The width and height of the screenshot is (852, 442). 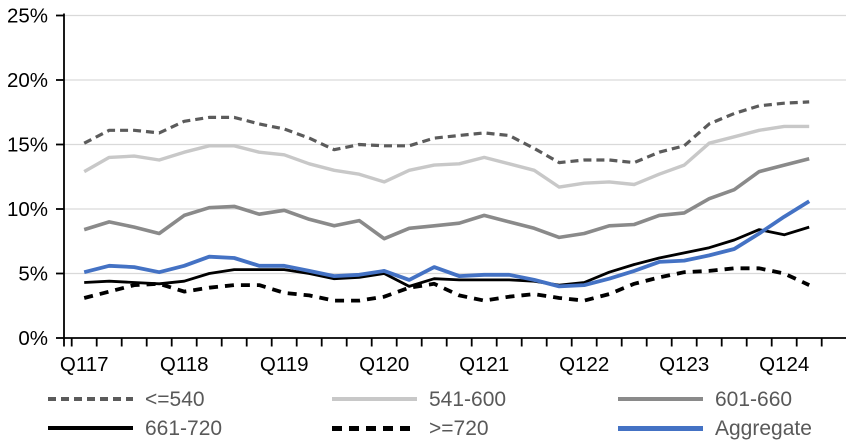 What do you see at coordinates (33, 274) in the screenshot?
I see `y-axis-tick-label: 5%` at bounding box center [33, 274].